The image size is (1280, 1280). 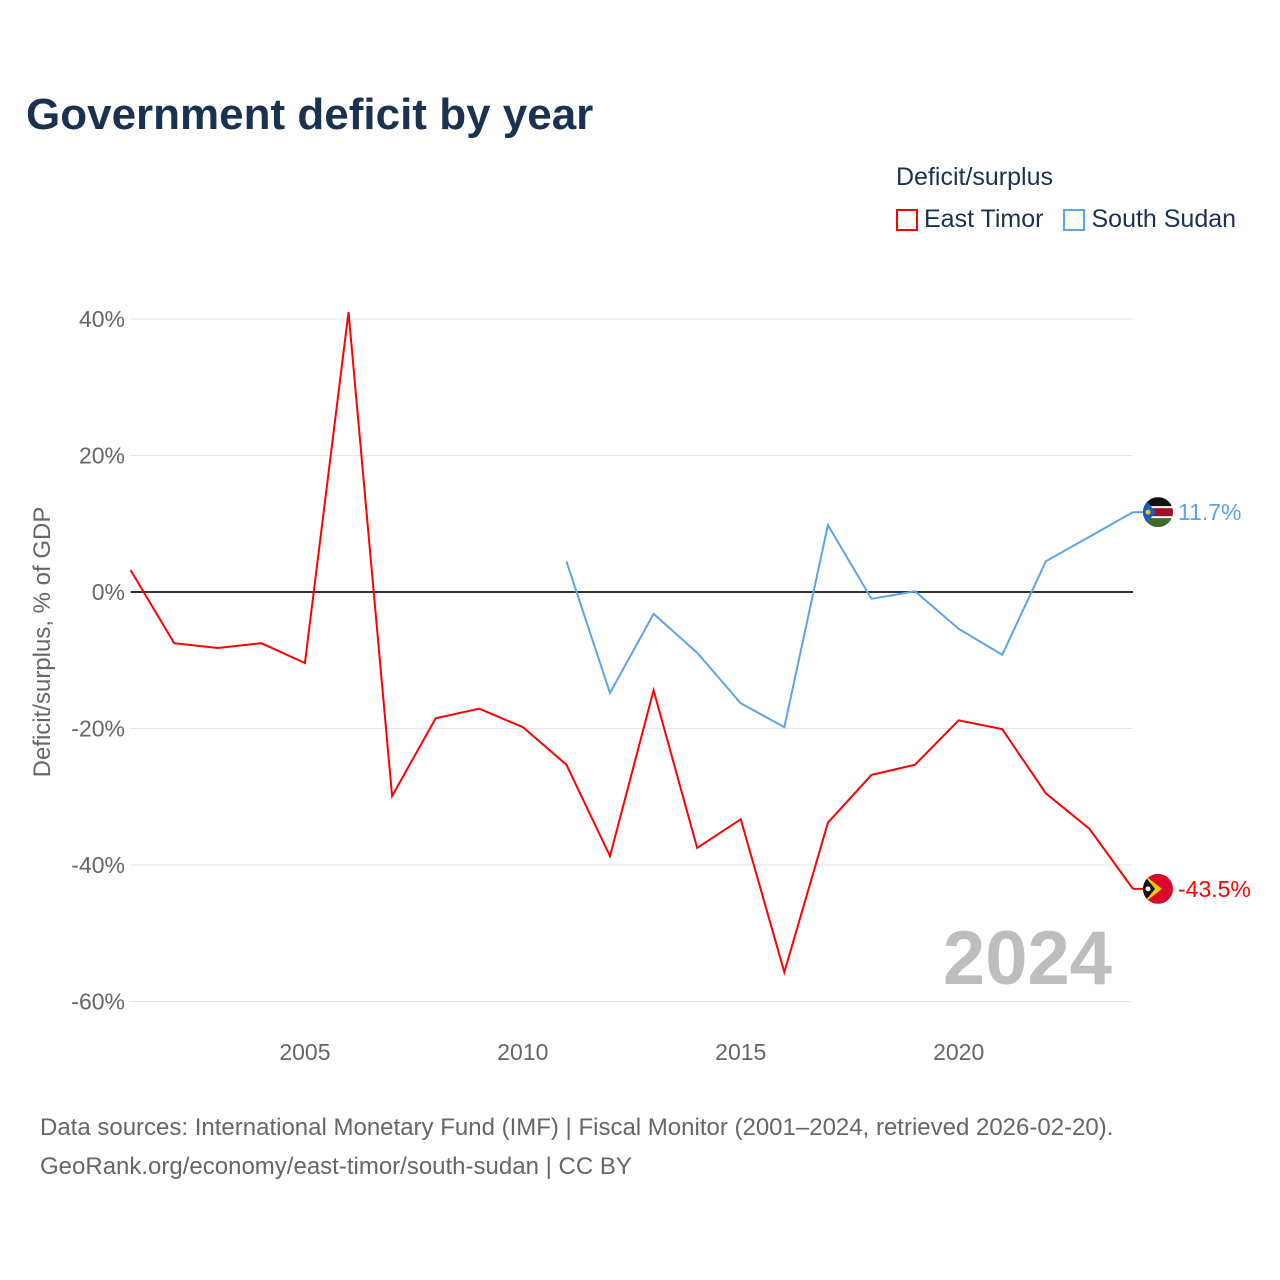 I want to click on x-tick-label: 2010, so click(x=522, y=1052).